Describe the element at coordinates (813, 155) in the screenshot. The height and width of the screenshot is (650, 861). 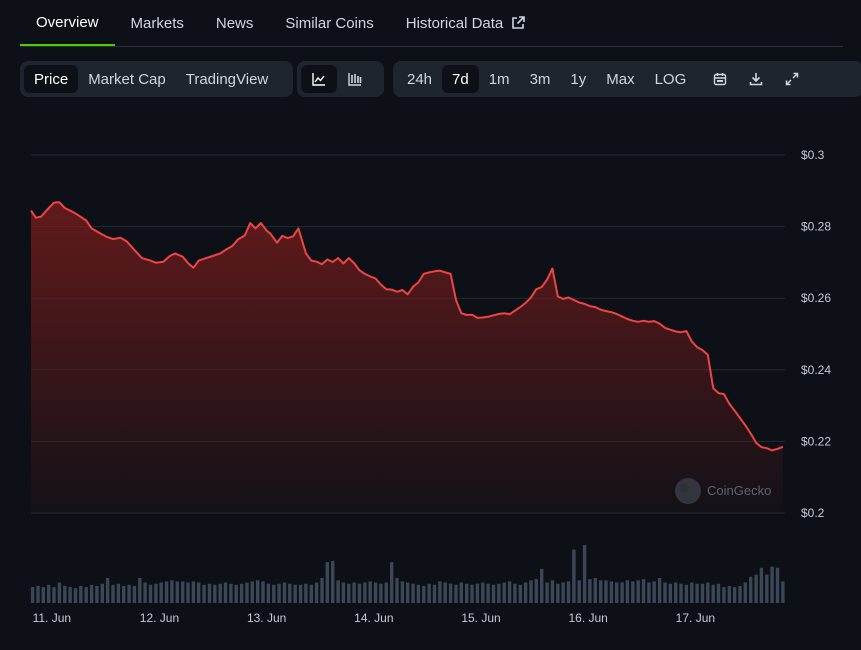
I see `y-tick-label: $0.3` at that location.